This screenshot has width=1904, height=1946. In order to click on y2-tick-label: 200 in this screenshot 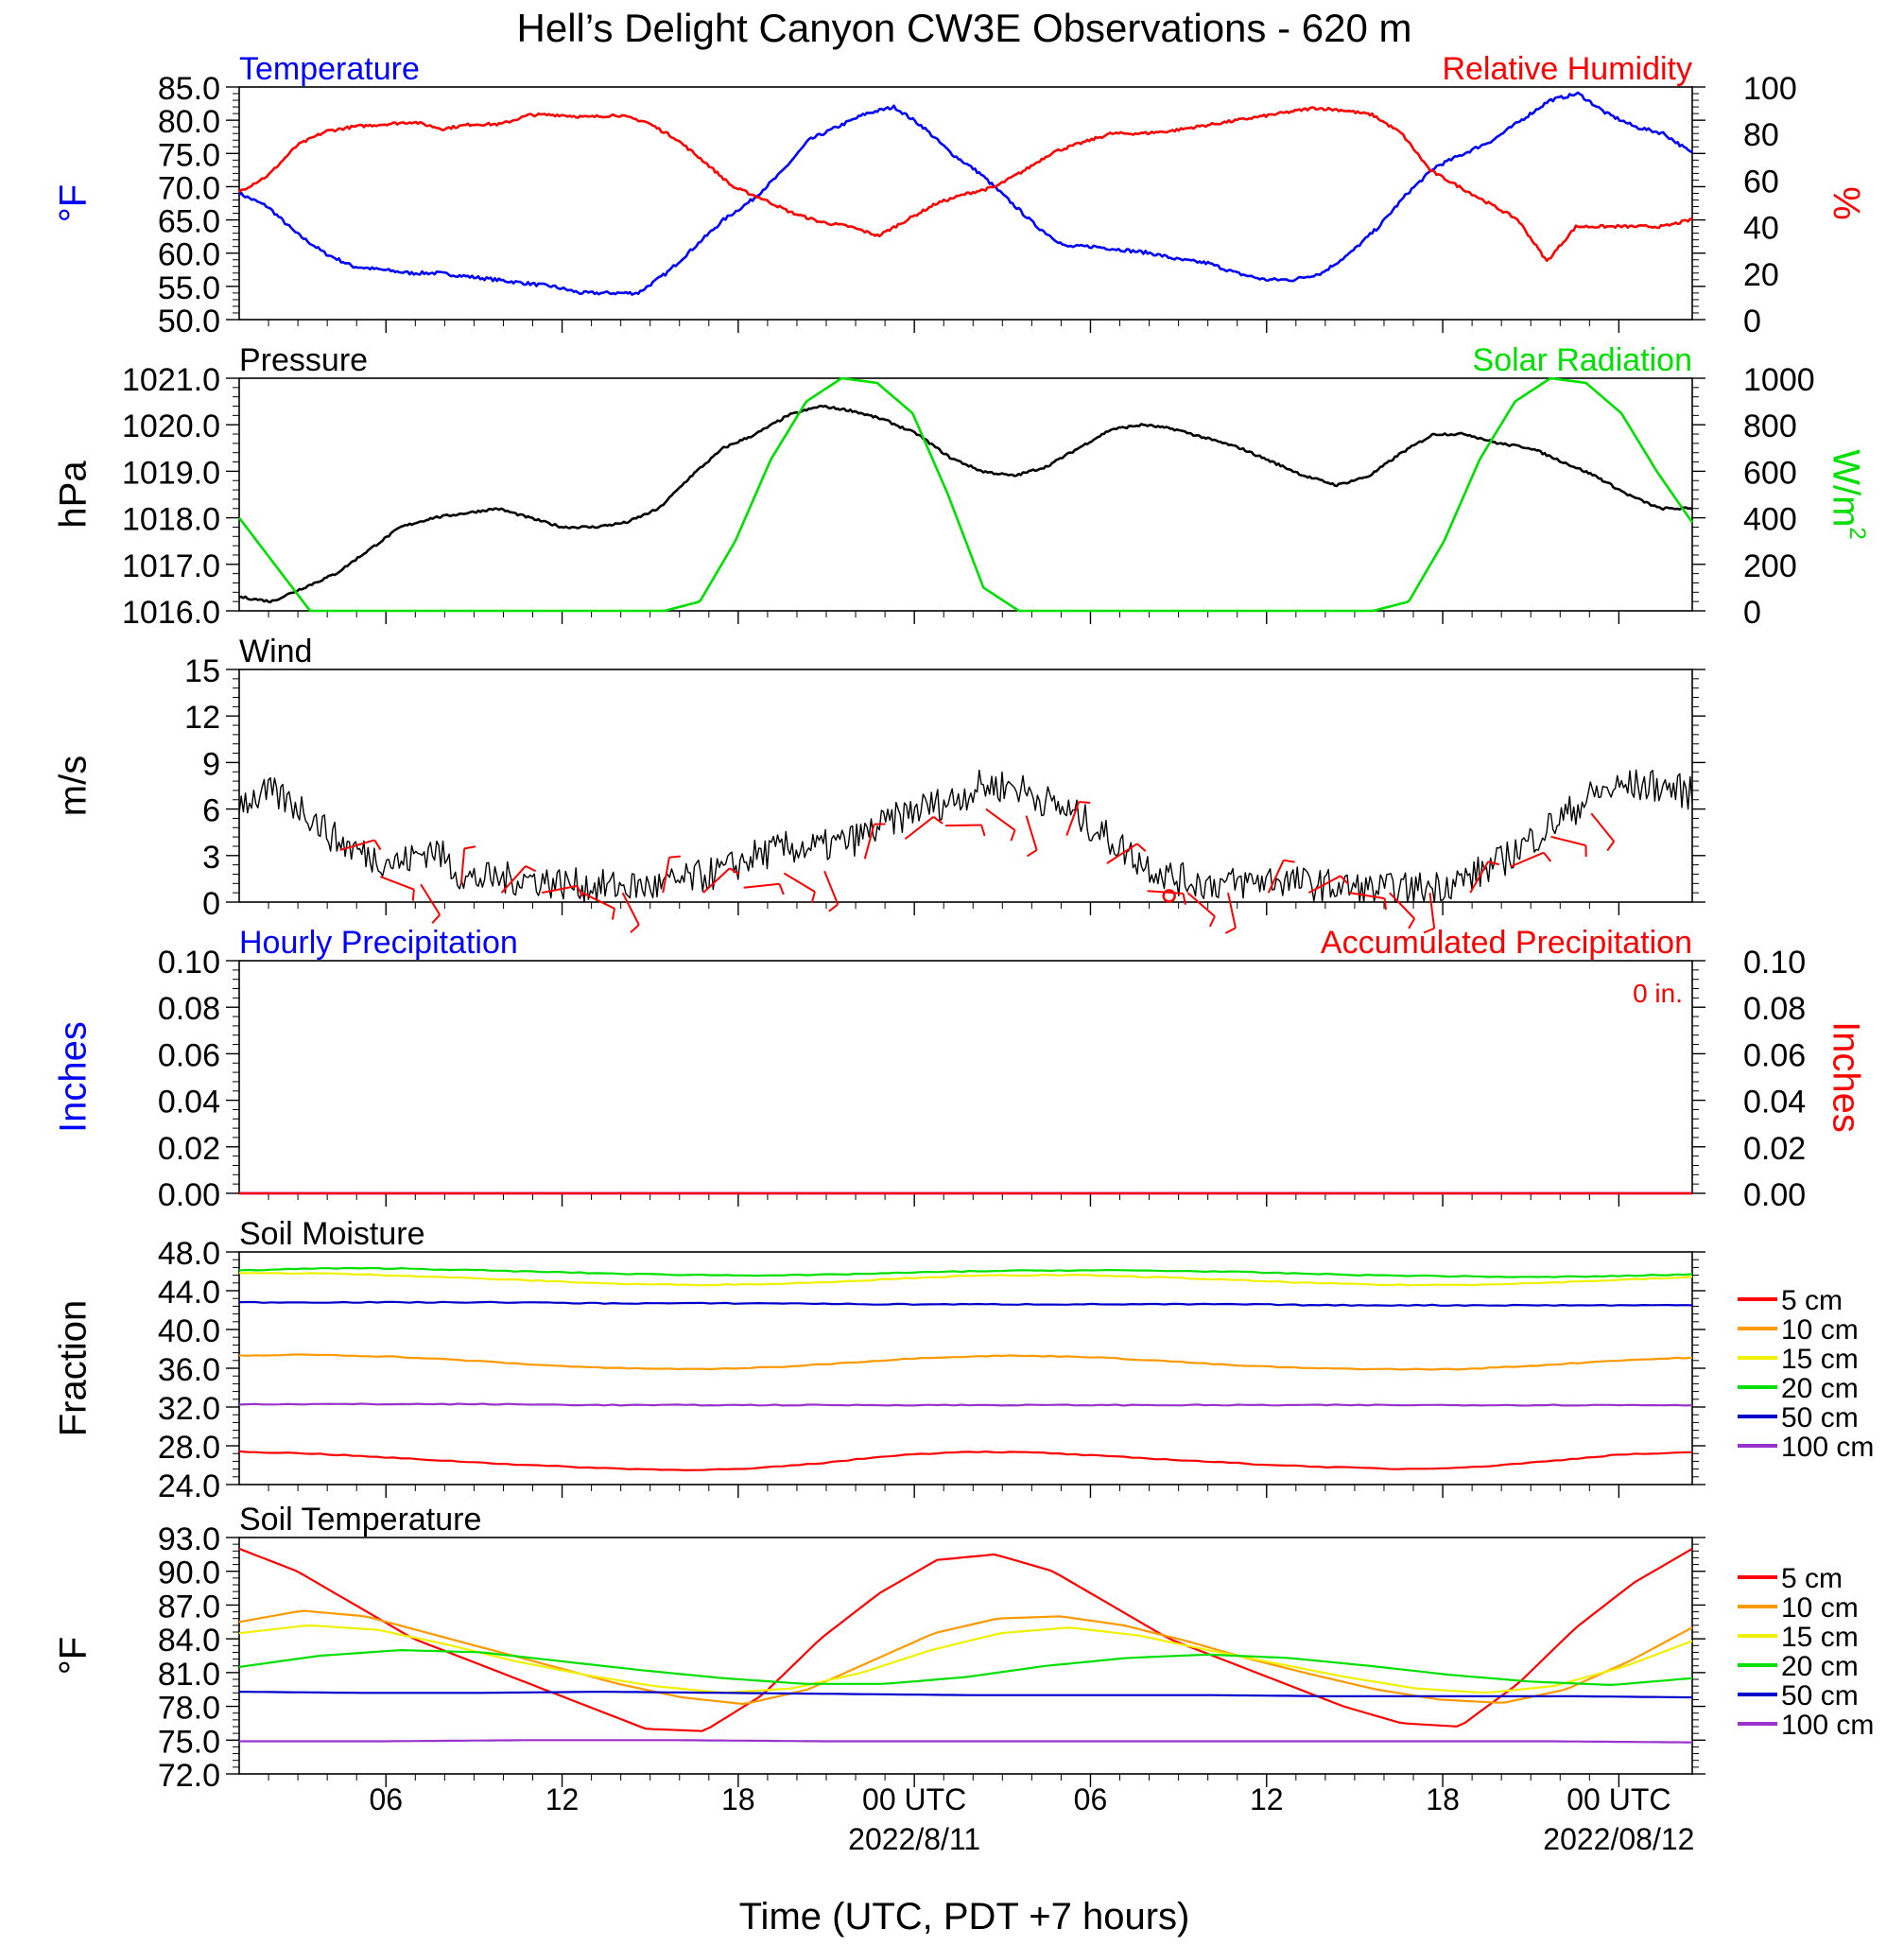, I will do `click(1770, 566)`.